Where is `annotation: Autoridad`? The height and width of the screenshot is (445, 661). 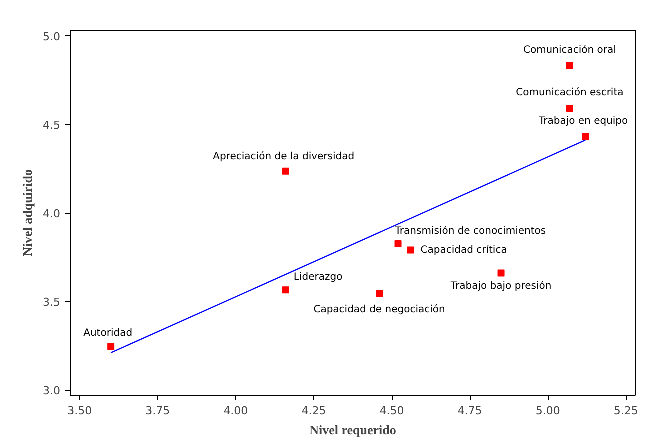 annotation: Autoridad is located at coordinates (108, 333).